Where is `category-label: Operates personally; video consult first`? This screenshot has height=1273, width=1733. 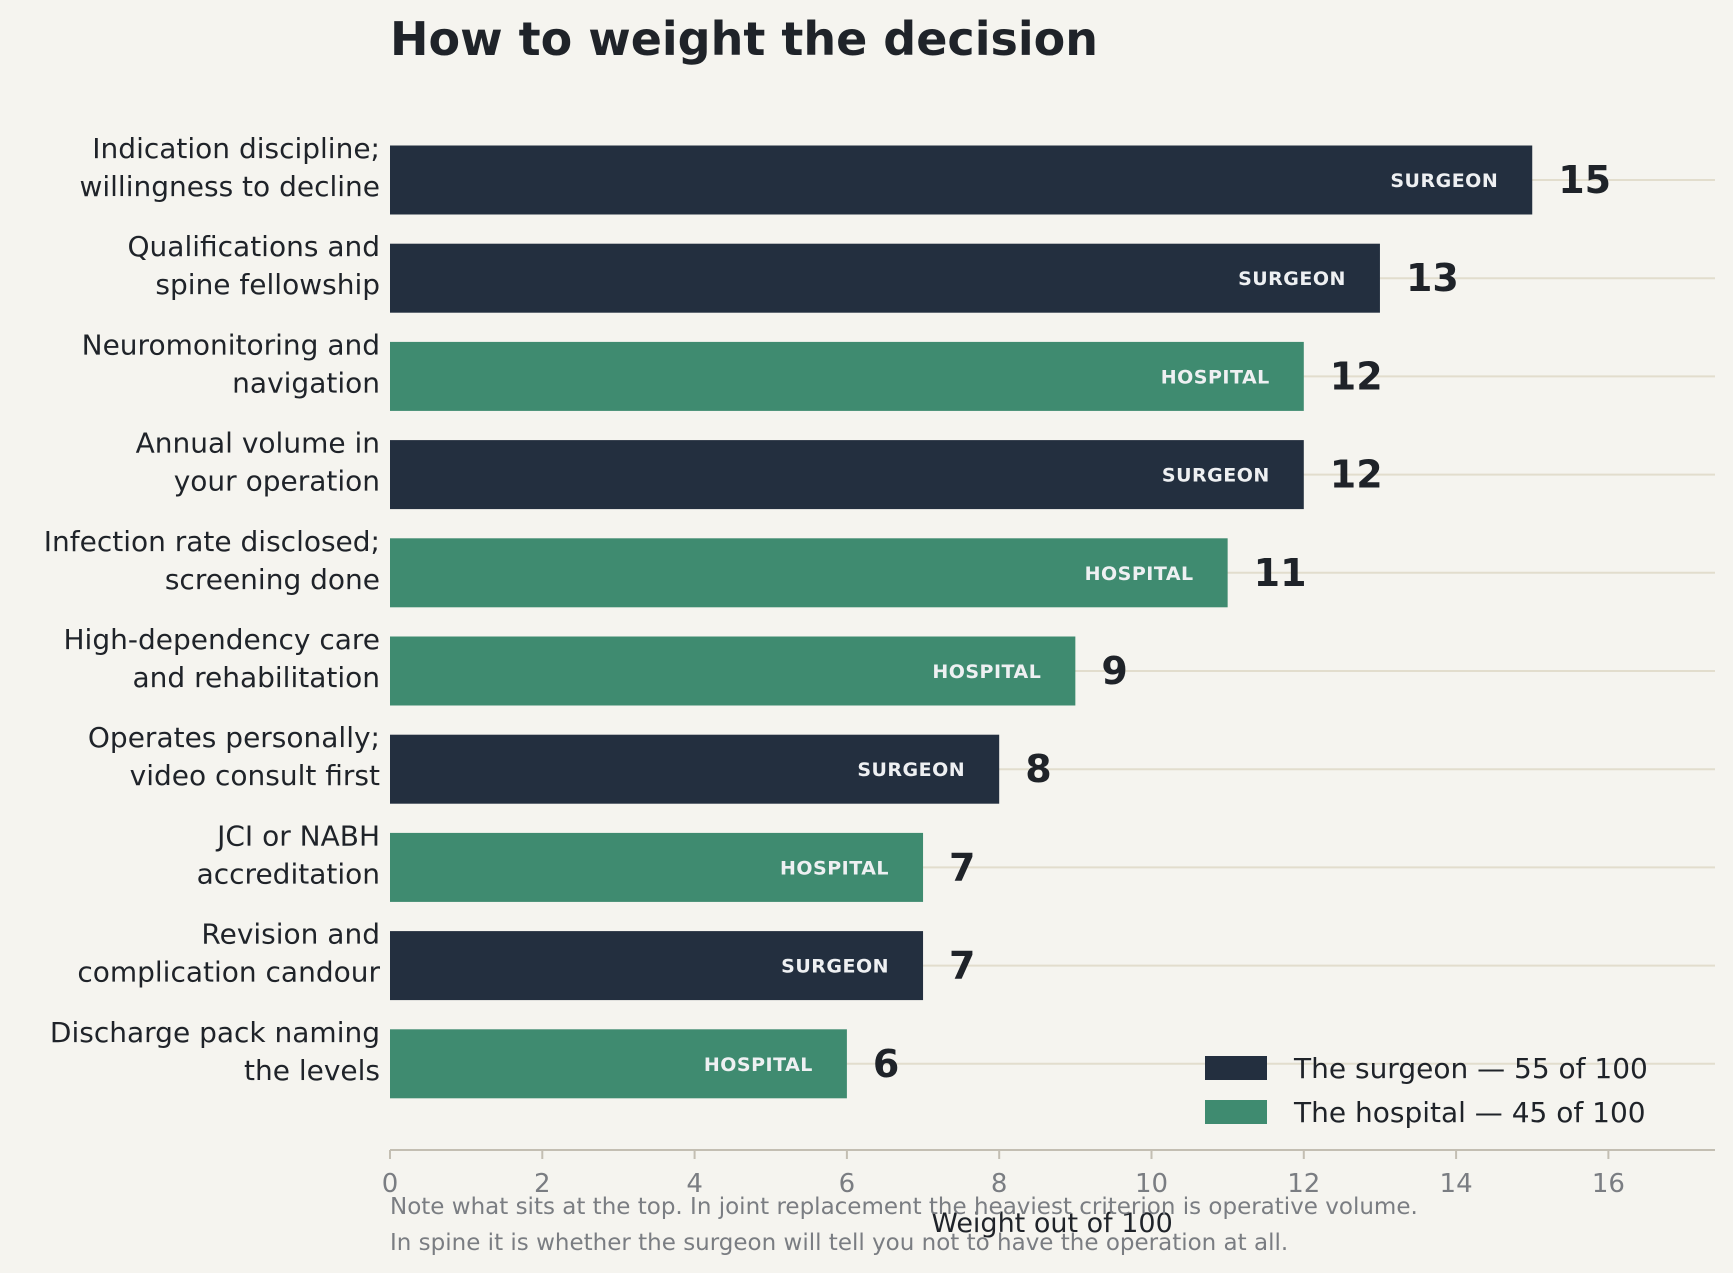
category-label: Operates personally; video consult first is located at coordinates (234, 756).